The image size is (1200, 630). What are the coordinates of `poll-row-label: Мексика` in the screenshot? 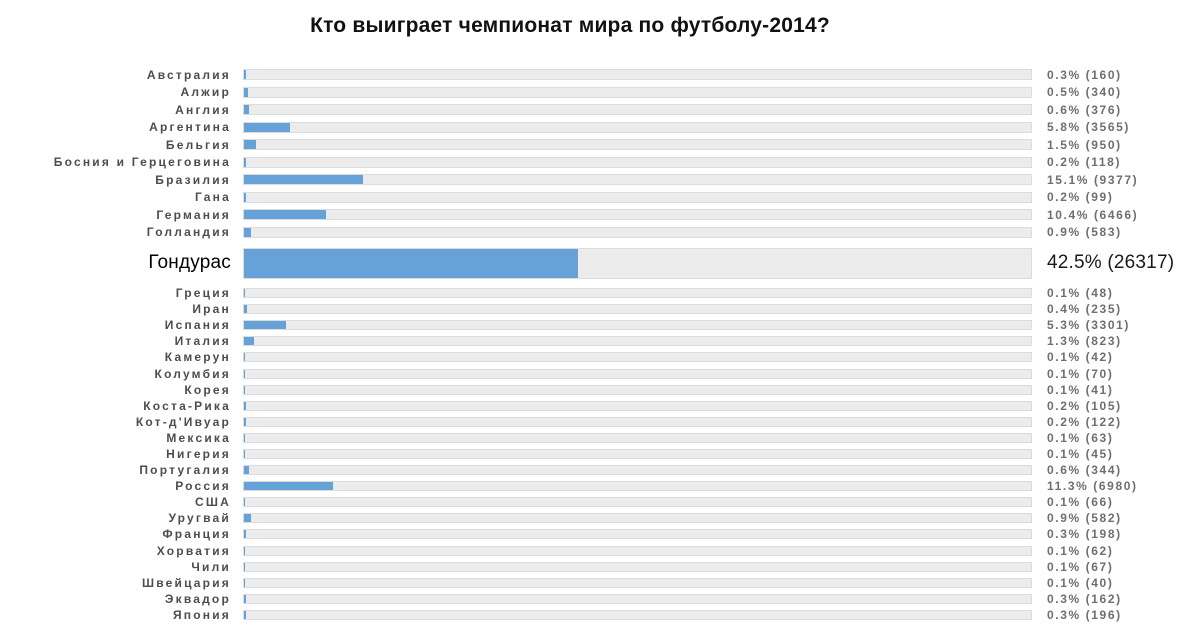 It's located at (198, 437).